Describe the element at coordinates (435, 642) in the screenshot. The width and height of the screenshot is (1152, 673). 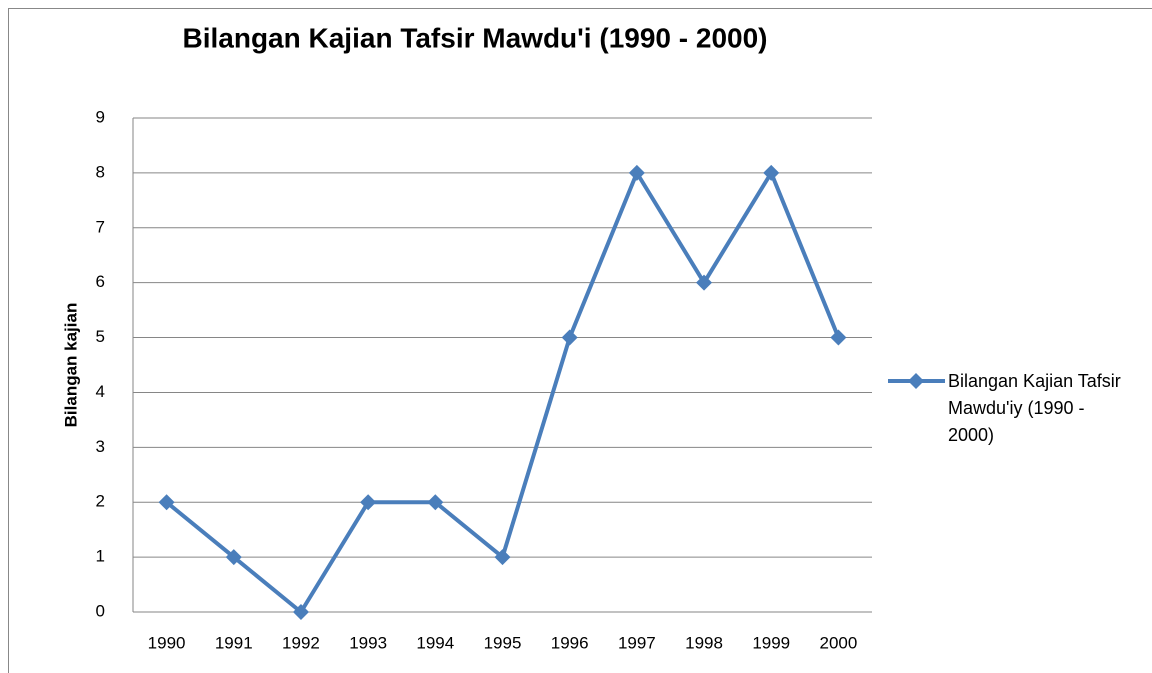
I see `x-tick-label: 1994` at that location.